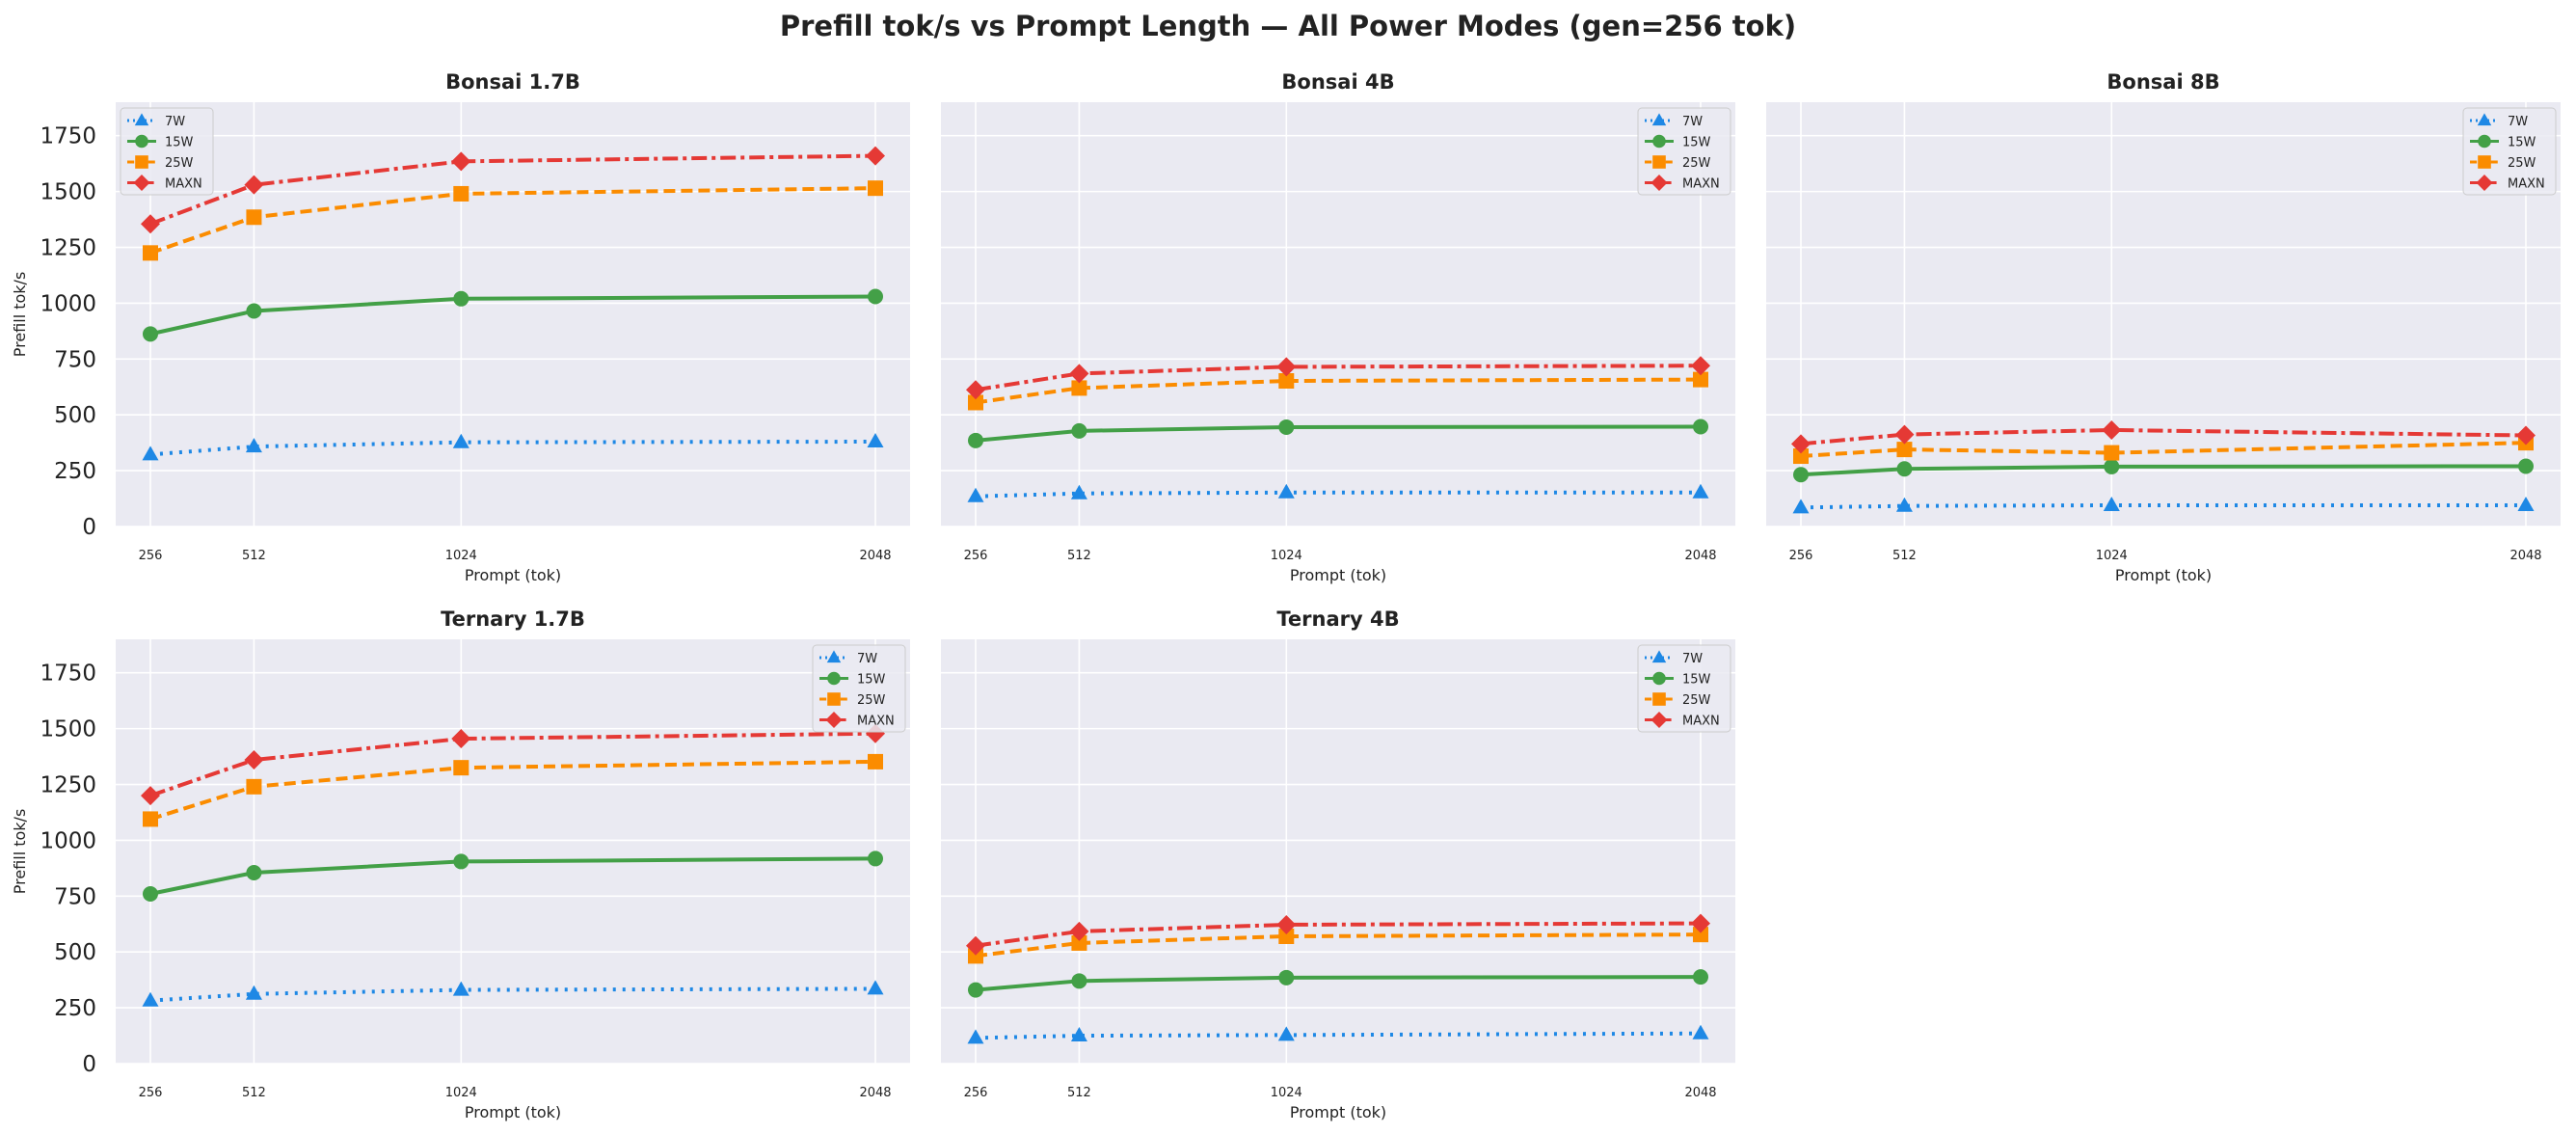 This screenshot has width=2576, height=1134. Describe the element at coordinates (68, 192) in the screenshot. I see `y-tick-label: 1500` at that location.